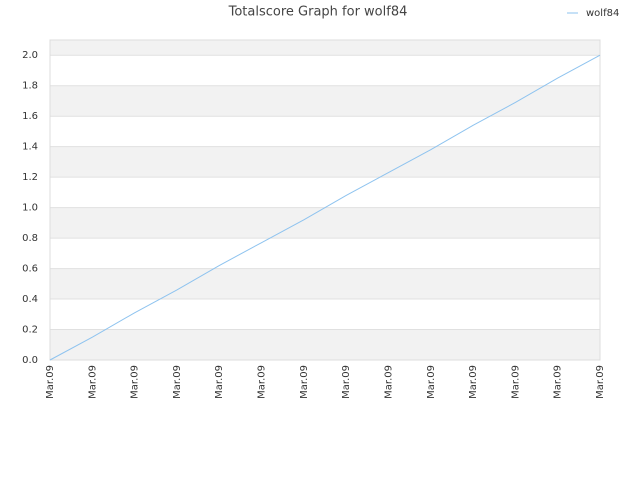  I want to click on y-tick-label: 1.8, so click(30, 86).